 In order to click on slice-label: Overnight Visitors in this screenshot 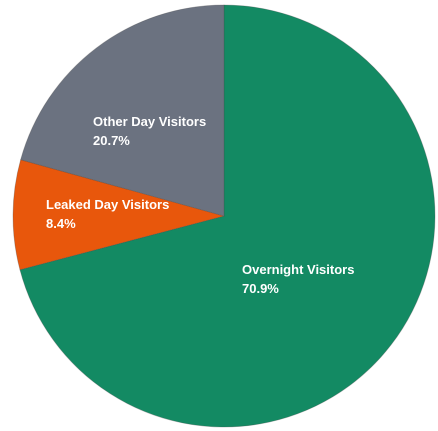, I will do `click(298, 269)`.